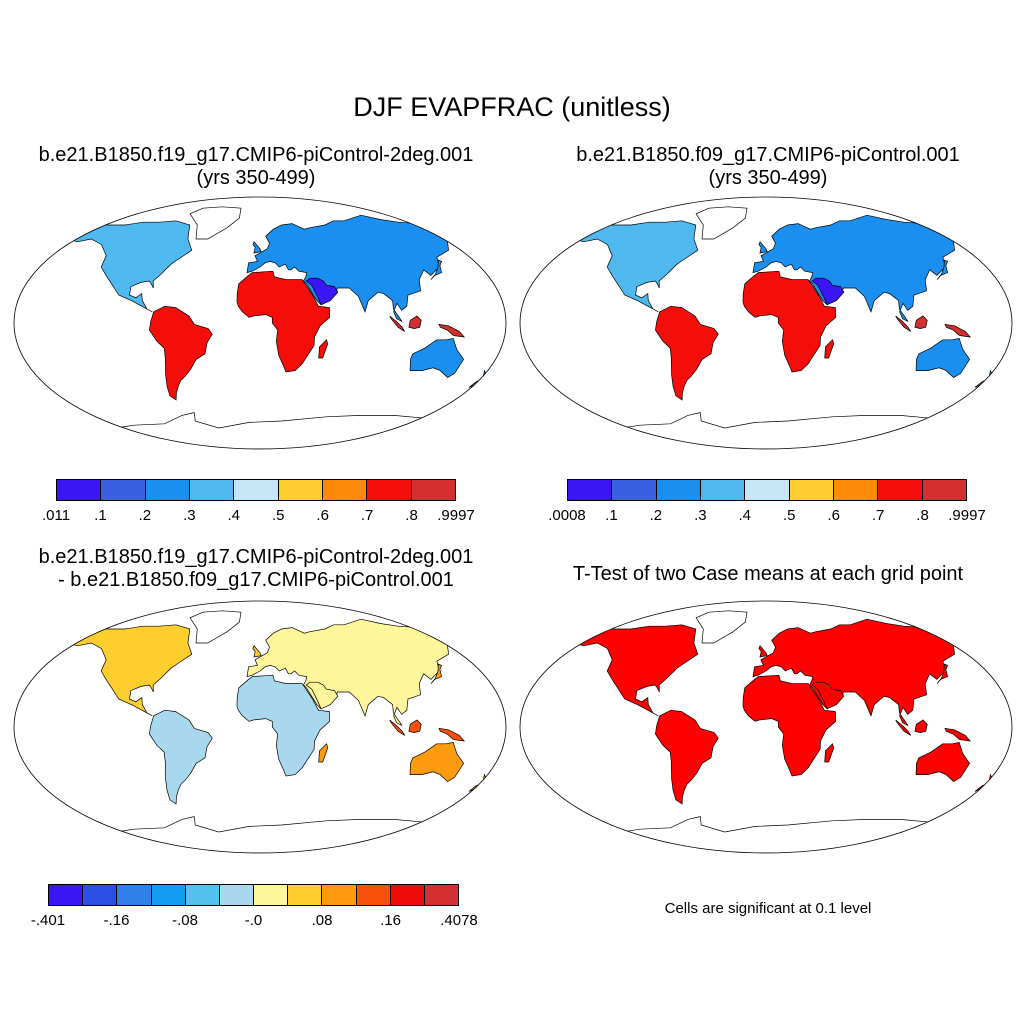 The image size is (1024, 1024). Describe the element at coordinates (436, 673) in the screenshot. I see `map-3-land-japan` at that location.